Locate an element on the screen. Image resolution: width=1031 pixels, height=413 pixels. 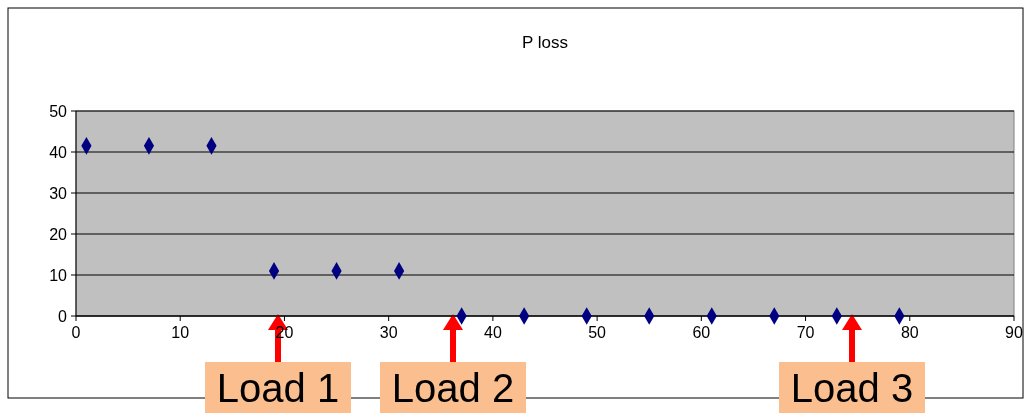
x-tick-label: 10 is located at coordinates (180, 332).